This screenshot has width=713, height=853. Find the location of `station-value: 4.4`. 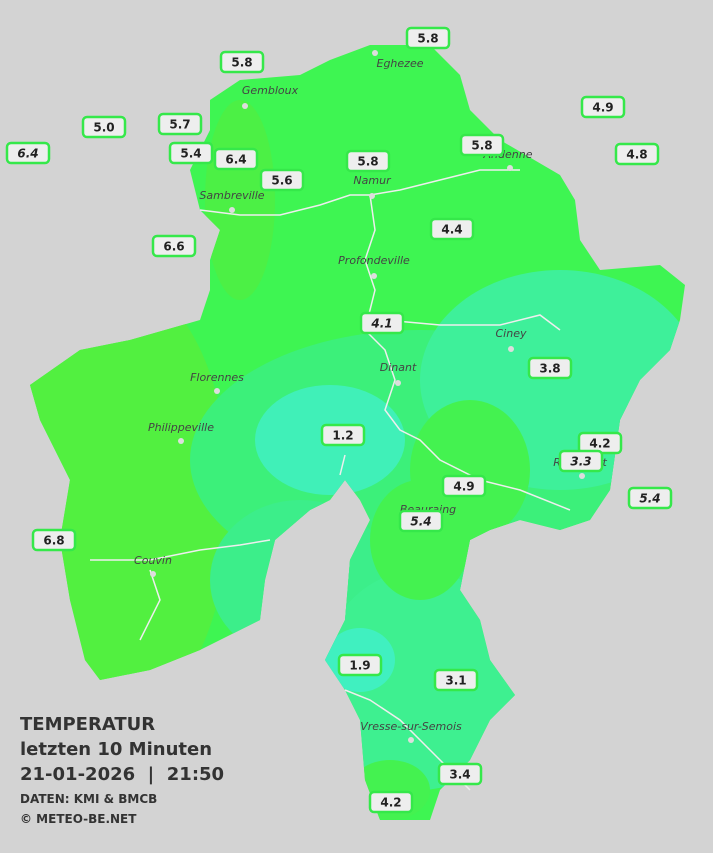

station-value: 4.4 is located at coordinates (451, 230).